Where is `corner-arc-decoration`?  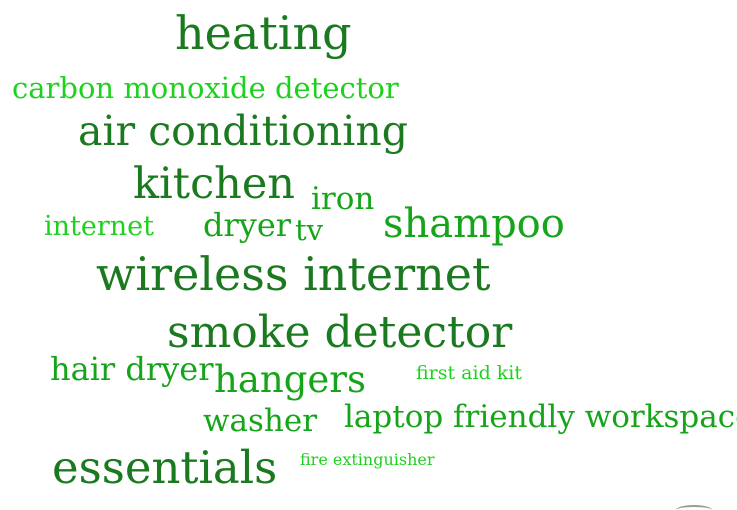 corner-arc-decoration is located at coordinates (694, 507).